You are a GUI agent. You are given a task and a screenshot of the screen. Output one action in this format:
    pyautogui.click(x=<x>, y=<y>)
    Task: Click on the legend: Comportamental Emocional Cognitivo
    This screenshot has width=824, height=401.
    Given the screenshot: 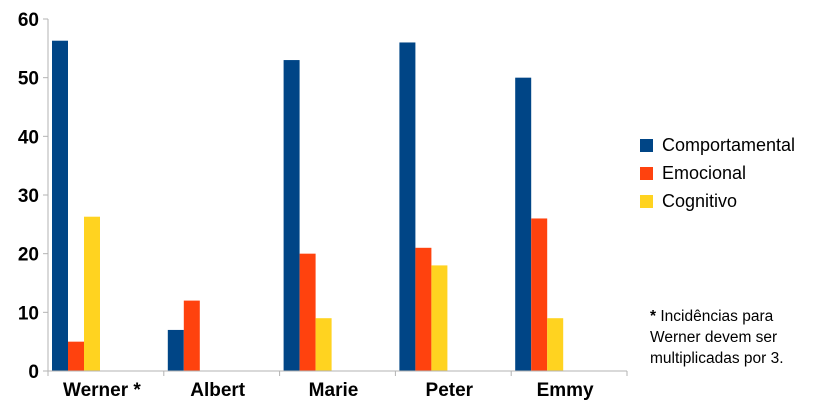 What is the action you would take?
    pyautogui.click(x=717, y=173)
    